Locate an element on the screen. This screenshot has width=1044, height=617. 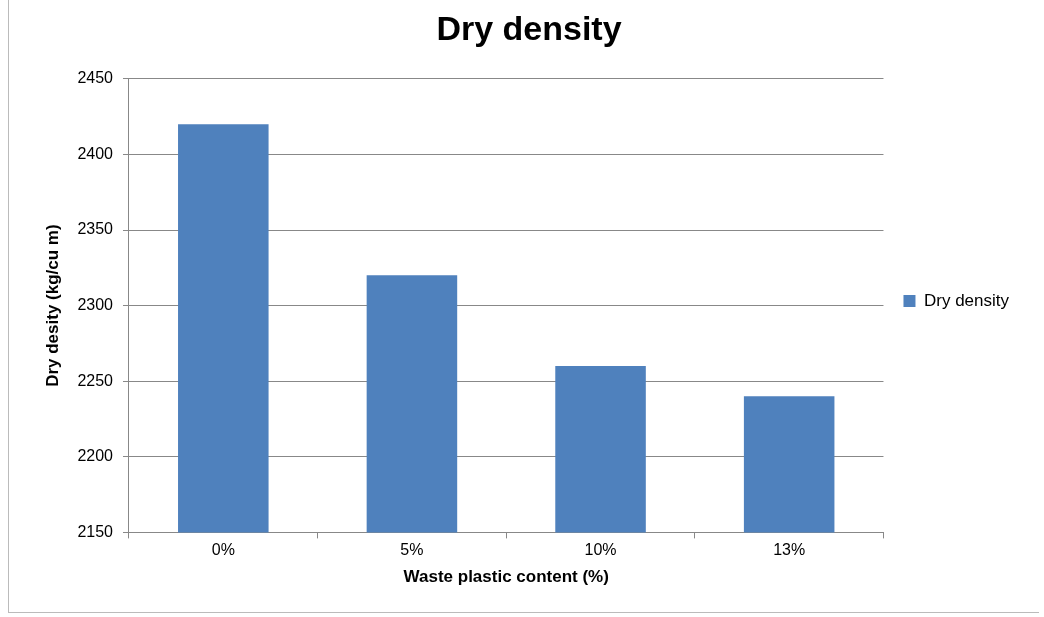
x-tick-label: 10% is located at coordinates (600, 550).